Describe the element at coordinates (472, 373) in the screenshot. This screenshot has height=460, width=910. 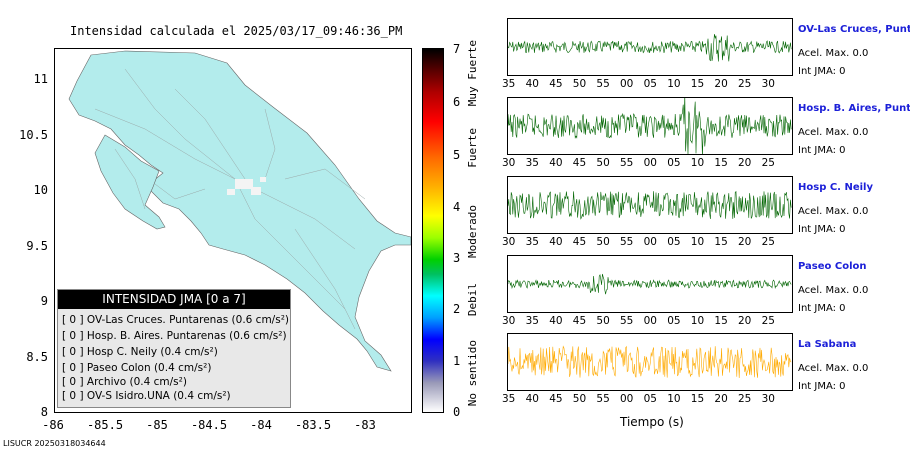
I see `colorbar-label: No sentido` at that location.